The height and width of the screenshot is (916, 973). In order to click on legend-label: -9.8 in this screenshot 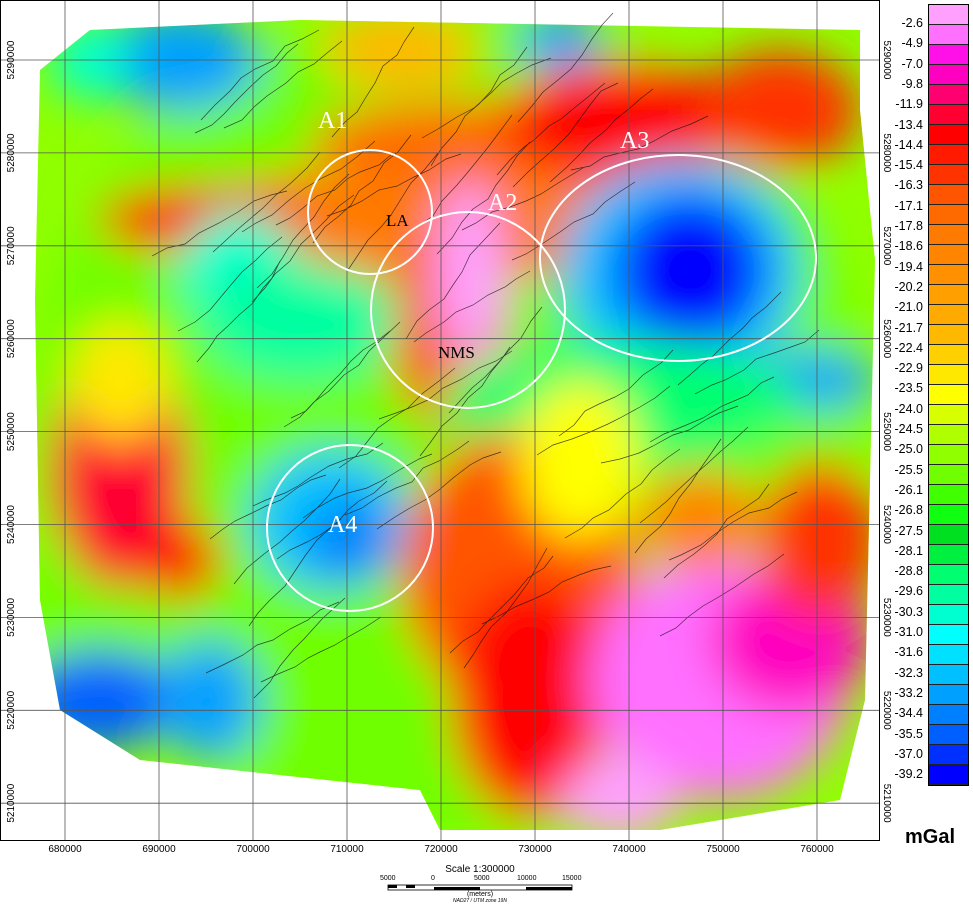, I will do `click(912, 83)`.